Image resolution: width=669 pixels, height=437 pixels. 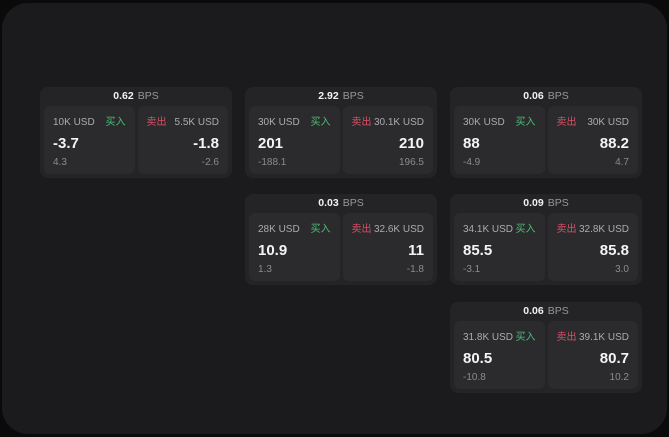 I want to click on sell-price: -1.8, so click(x=206, y=143).